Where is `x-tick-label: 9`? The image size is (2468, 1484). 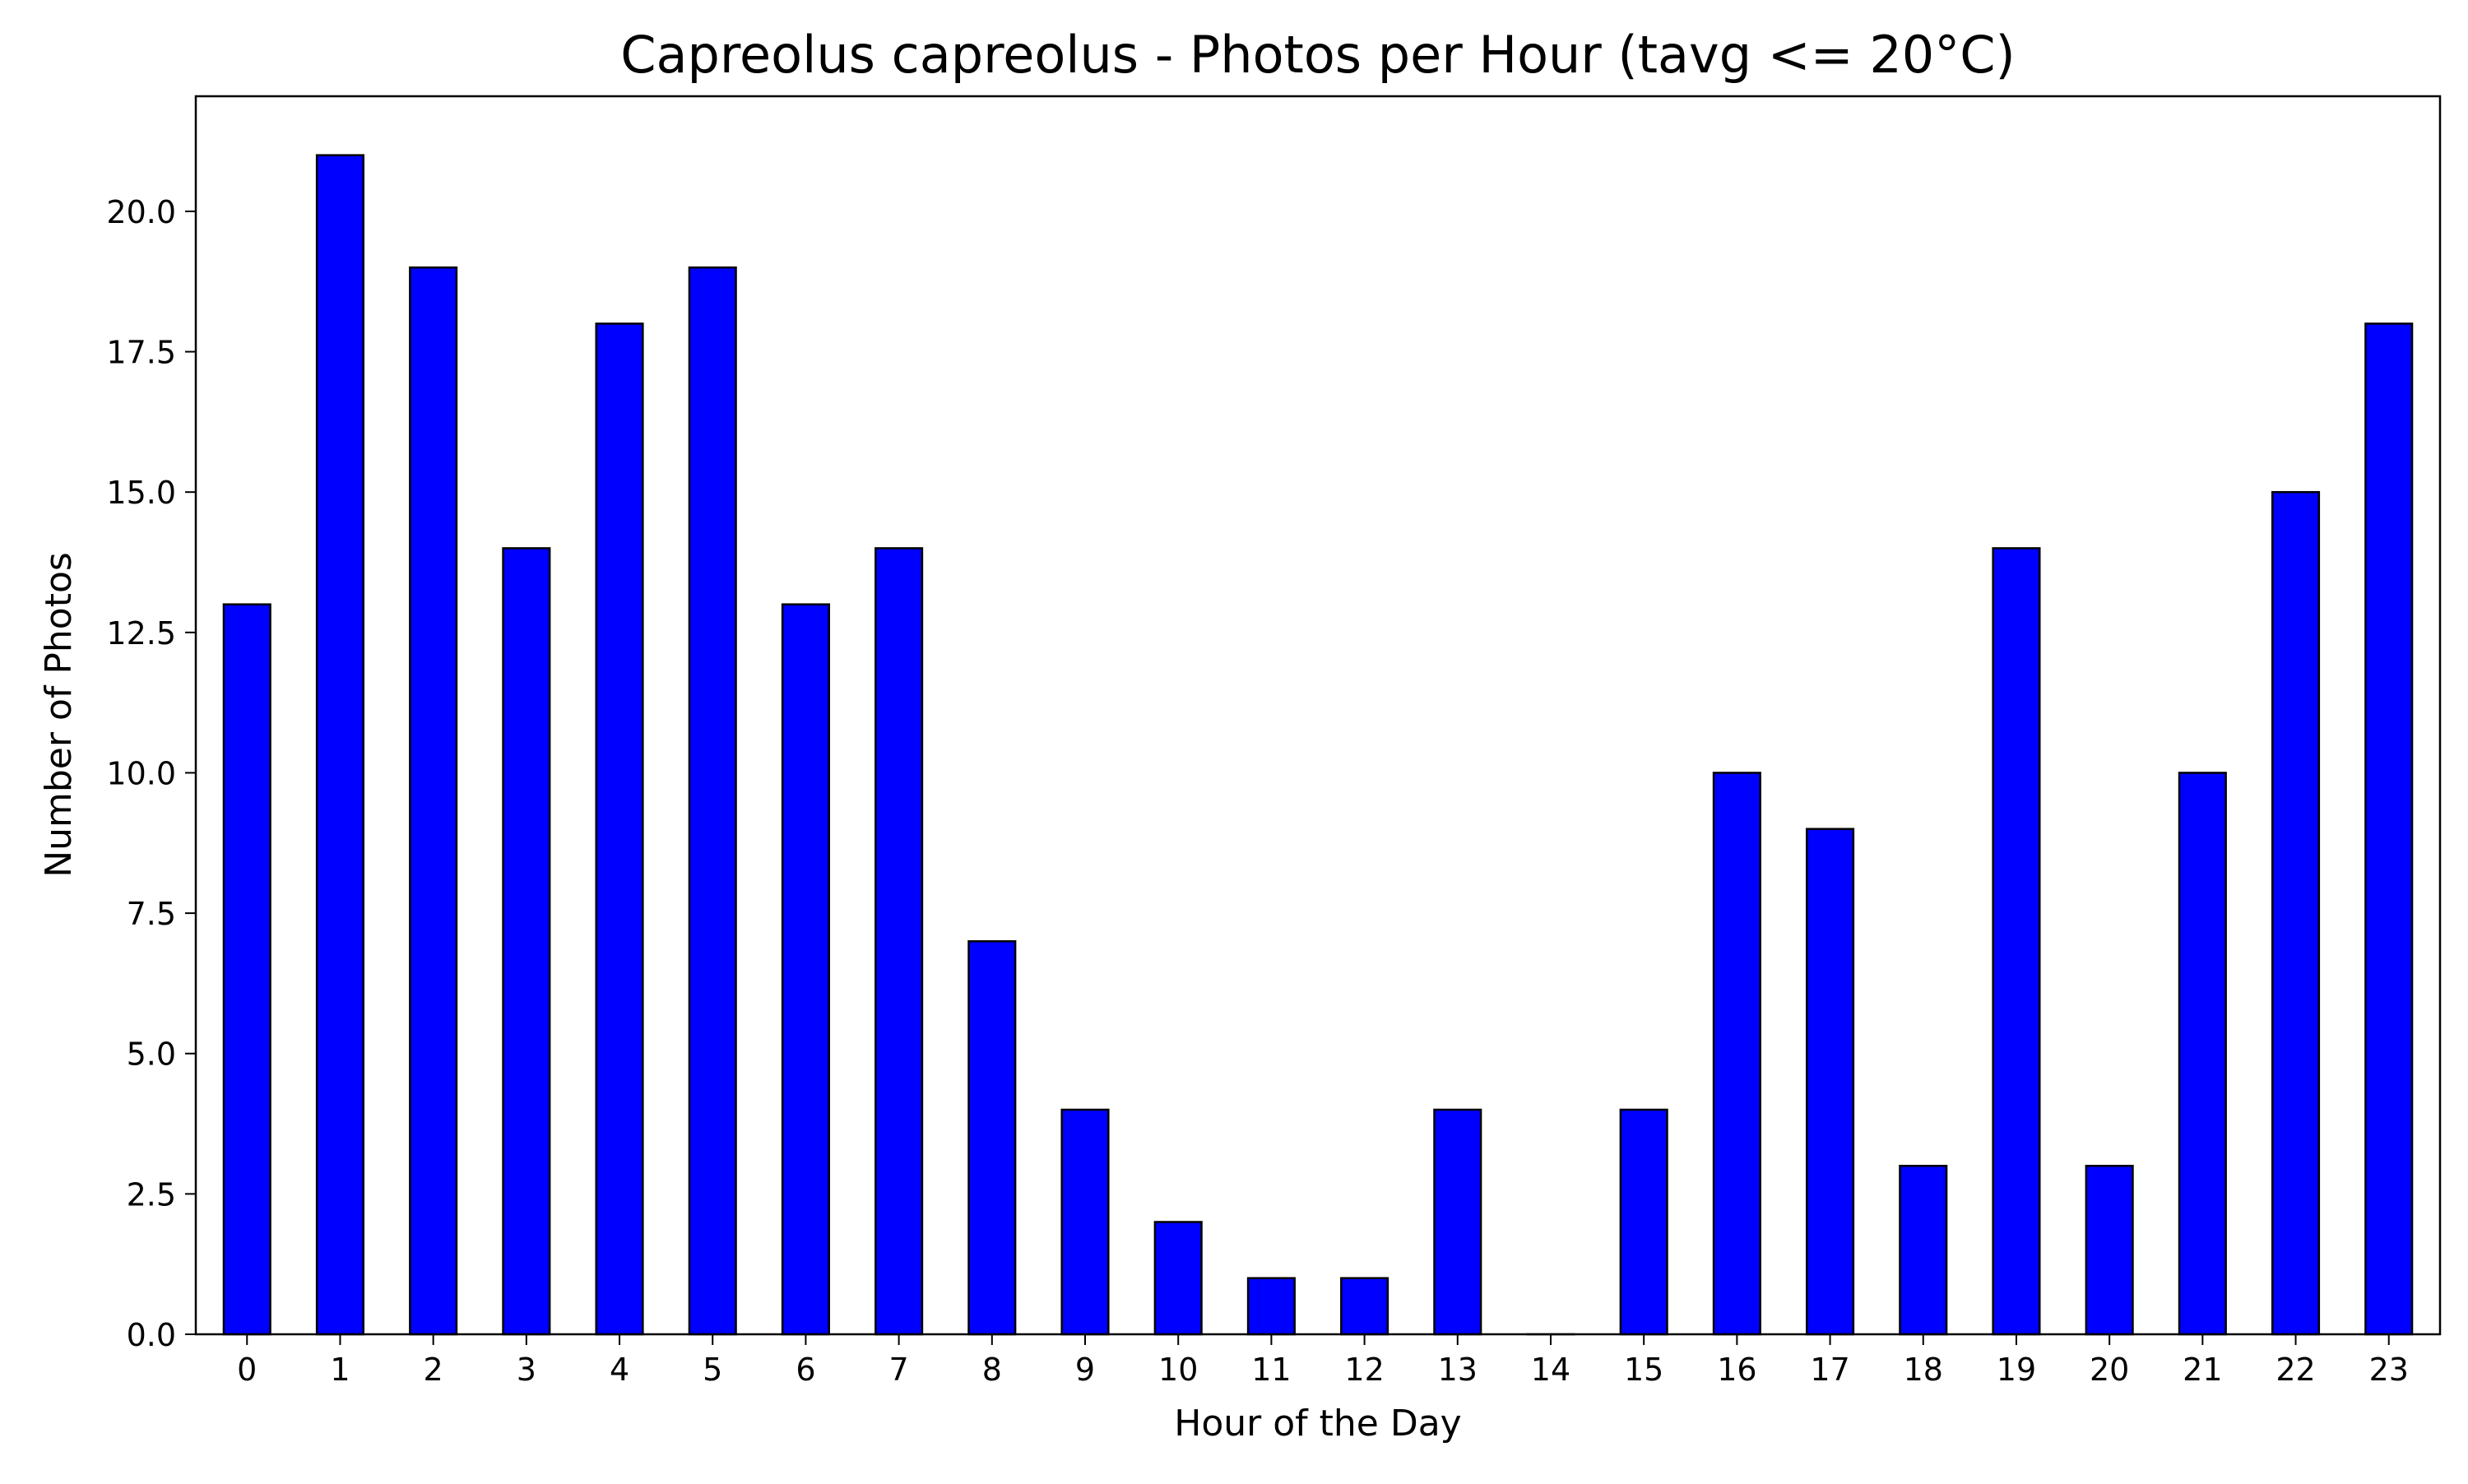
x-tick-label: 9 is located at coordinates (1085, 1370).